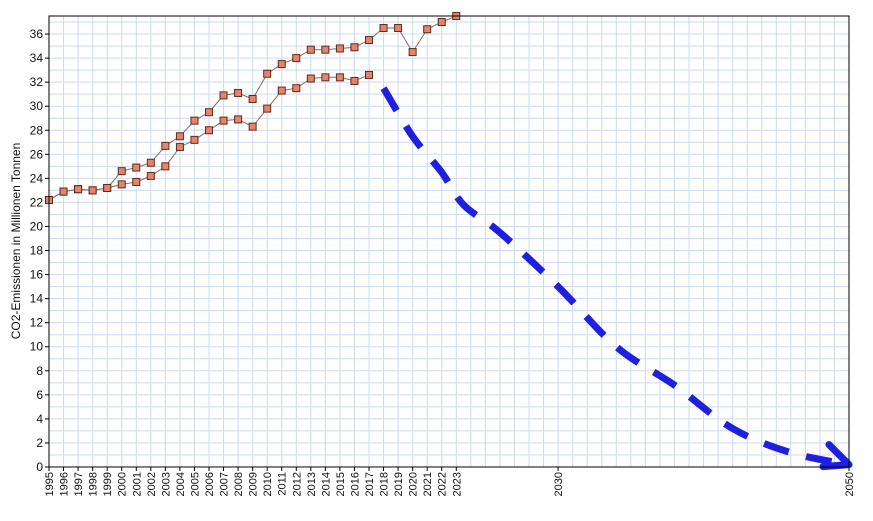 This screenshot has height=521, width=873. I want to click on x-tick-label: 2013, so click(312, 484).